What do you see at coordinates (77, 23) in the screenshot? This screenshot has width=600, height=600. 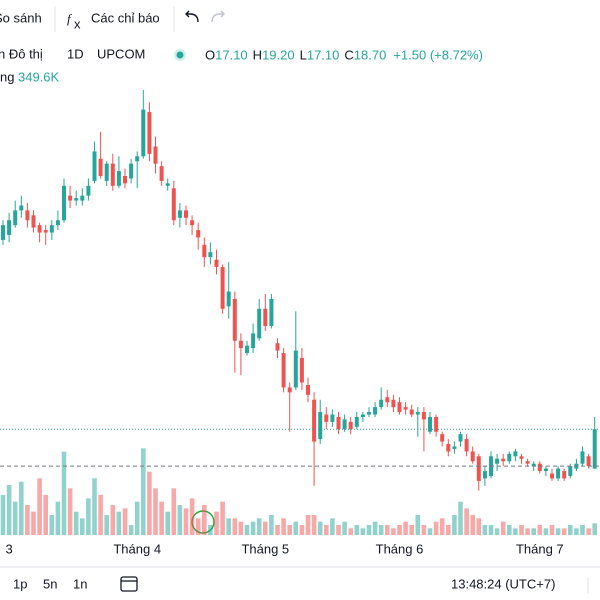 I see `fx-icon-sub: x` at bounding box center [77, 23].